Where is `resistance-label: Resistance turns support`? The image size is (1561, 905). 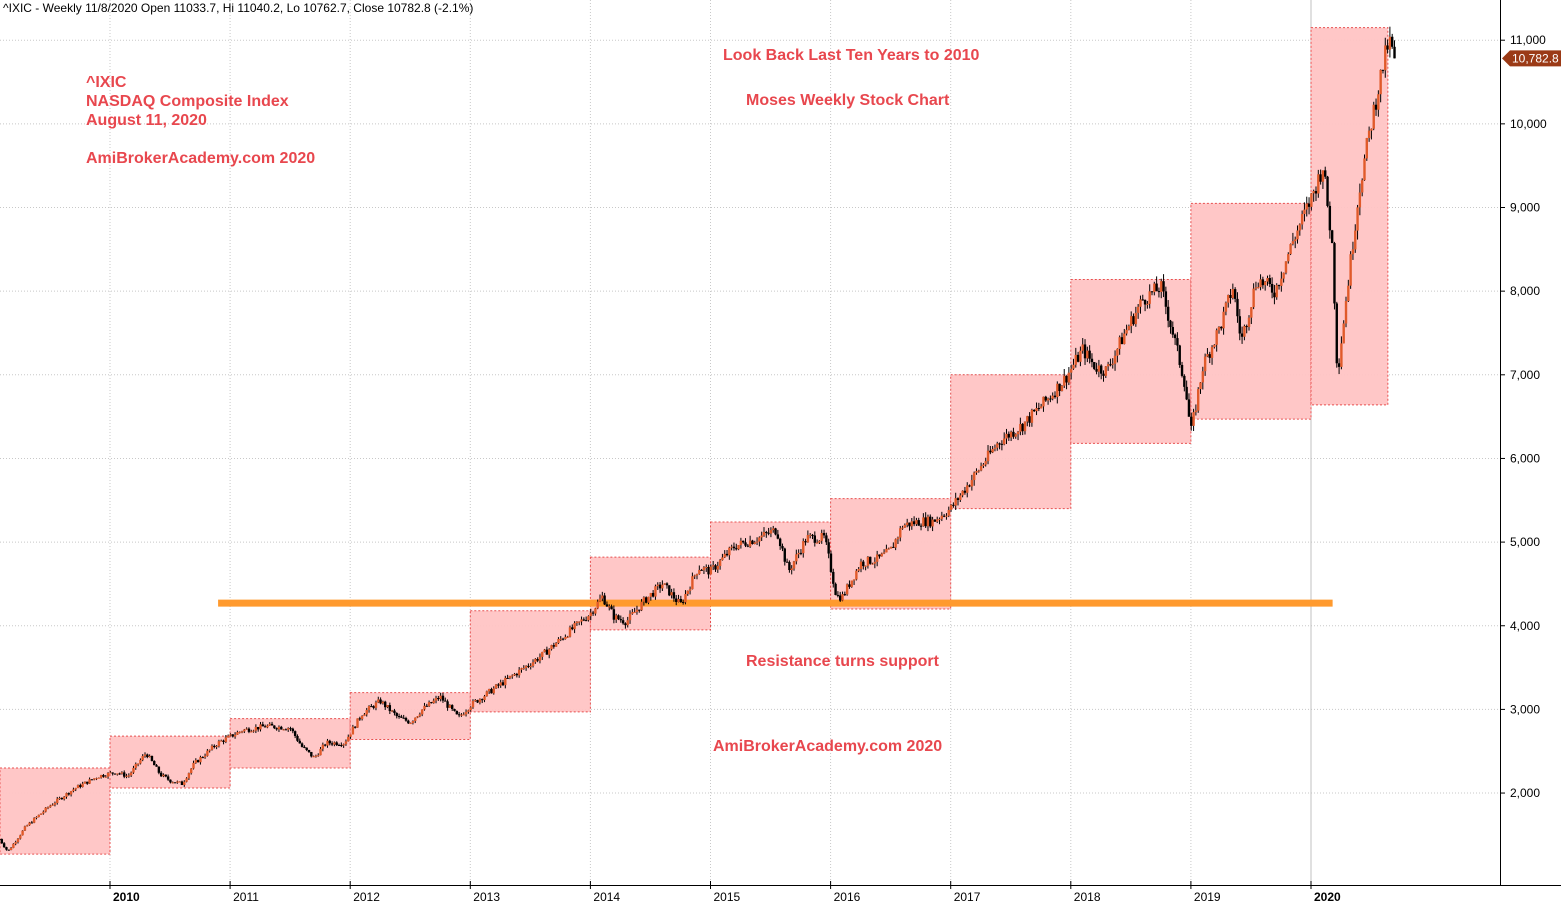
resistance-label: Resistance turns support is located at coordinates (842, 661).